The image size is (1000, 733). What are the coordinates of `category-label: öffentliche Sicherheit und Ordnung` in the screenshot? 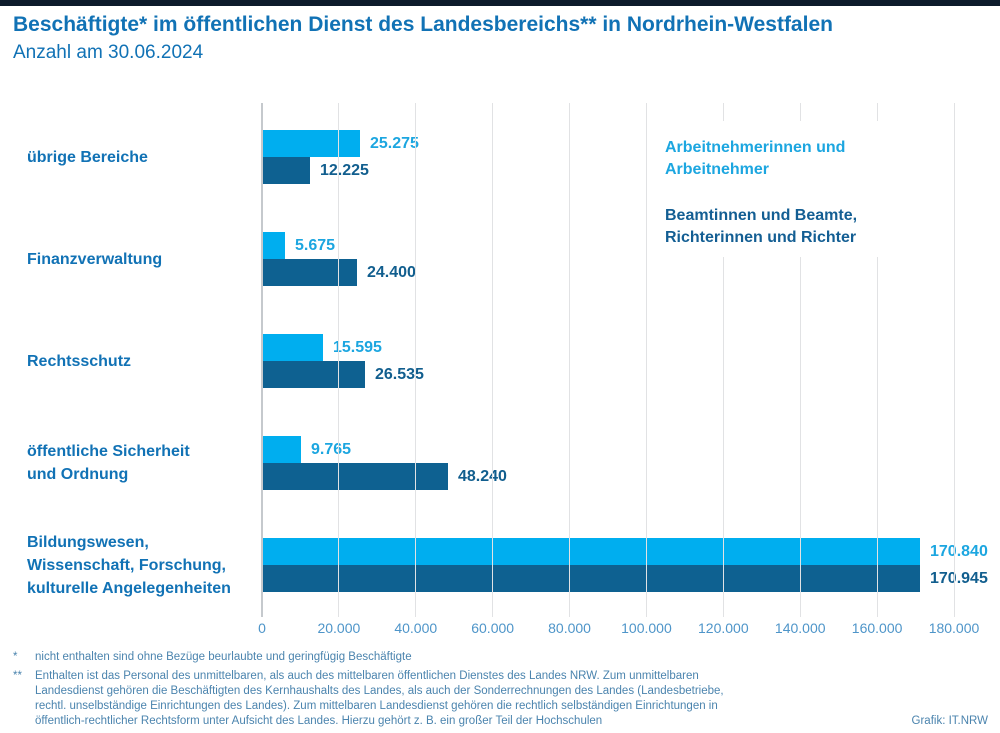 It's located at (108, 463).